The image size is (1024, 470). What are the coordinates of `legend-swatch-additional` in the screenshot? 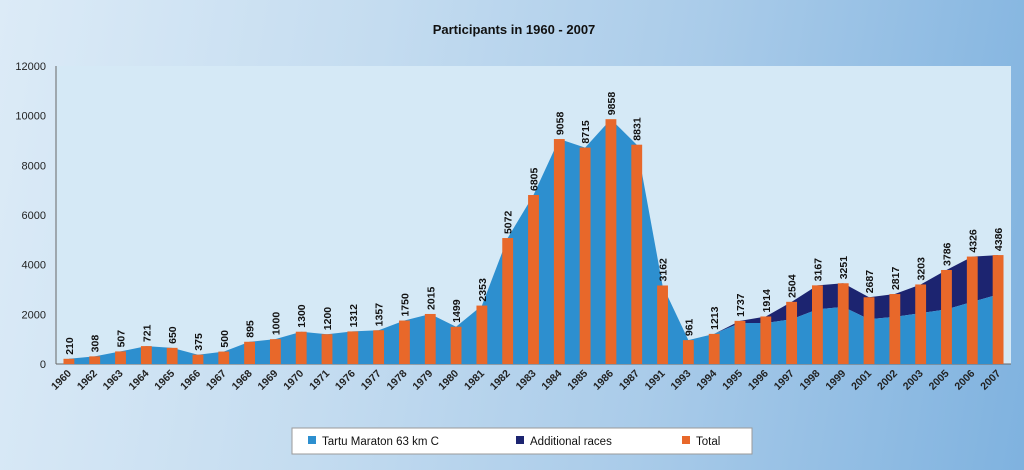 It's located at (520, 440).